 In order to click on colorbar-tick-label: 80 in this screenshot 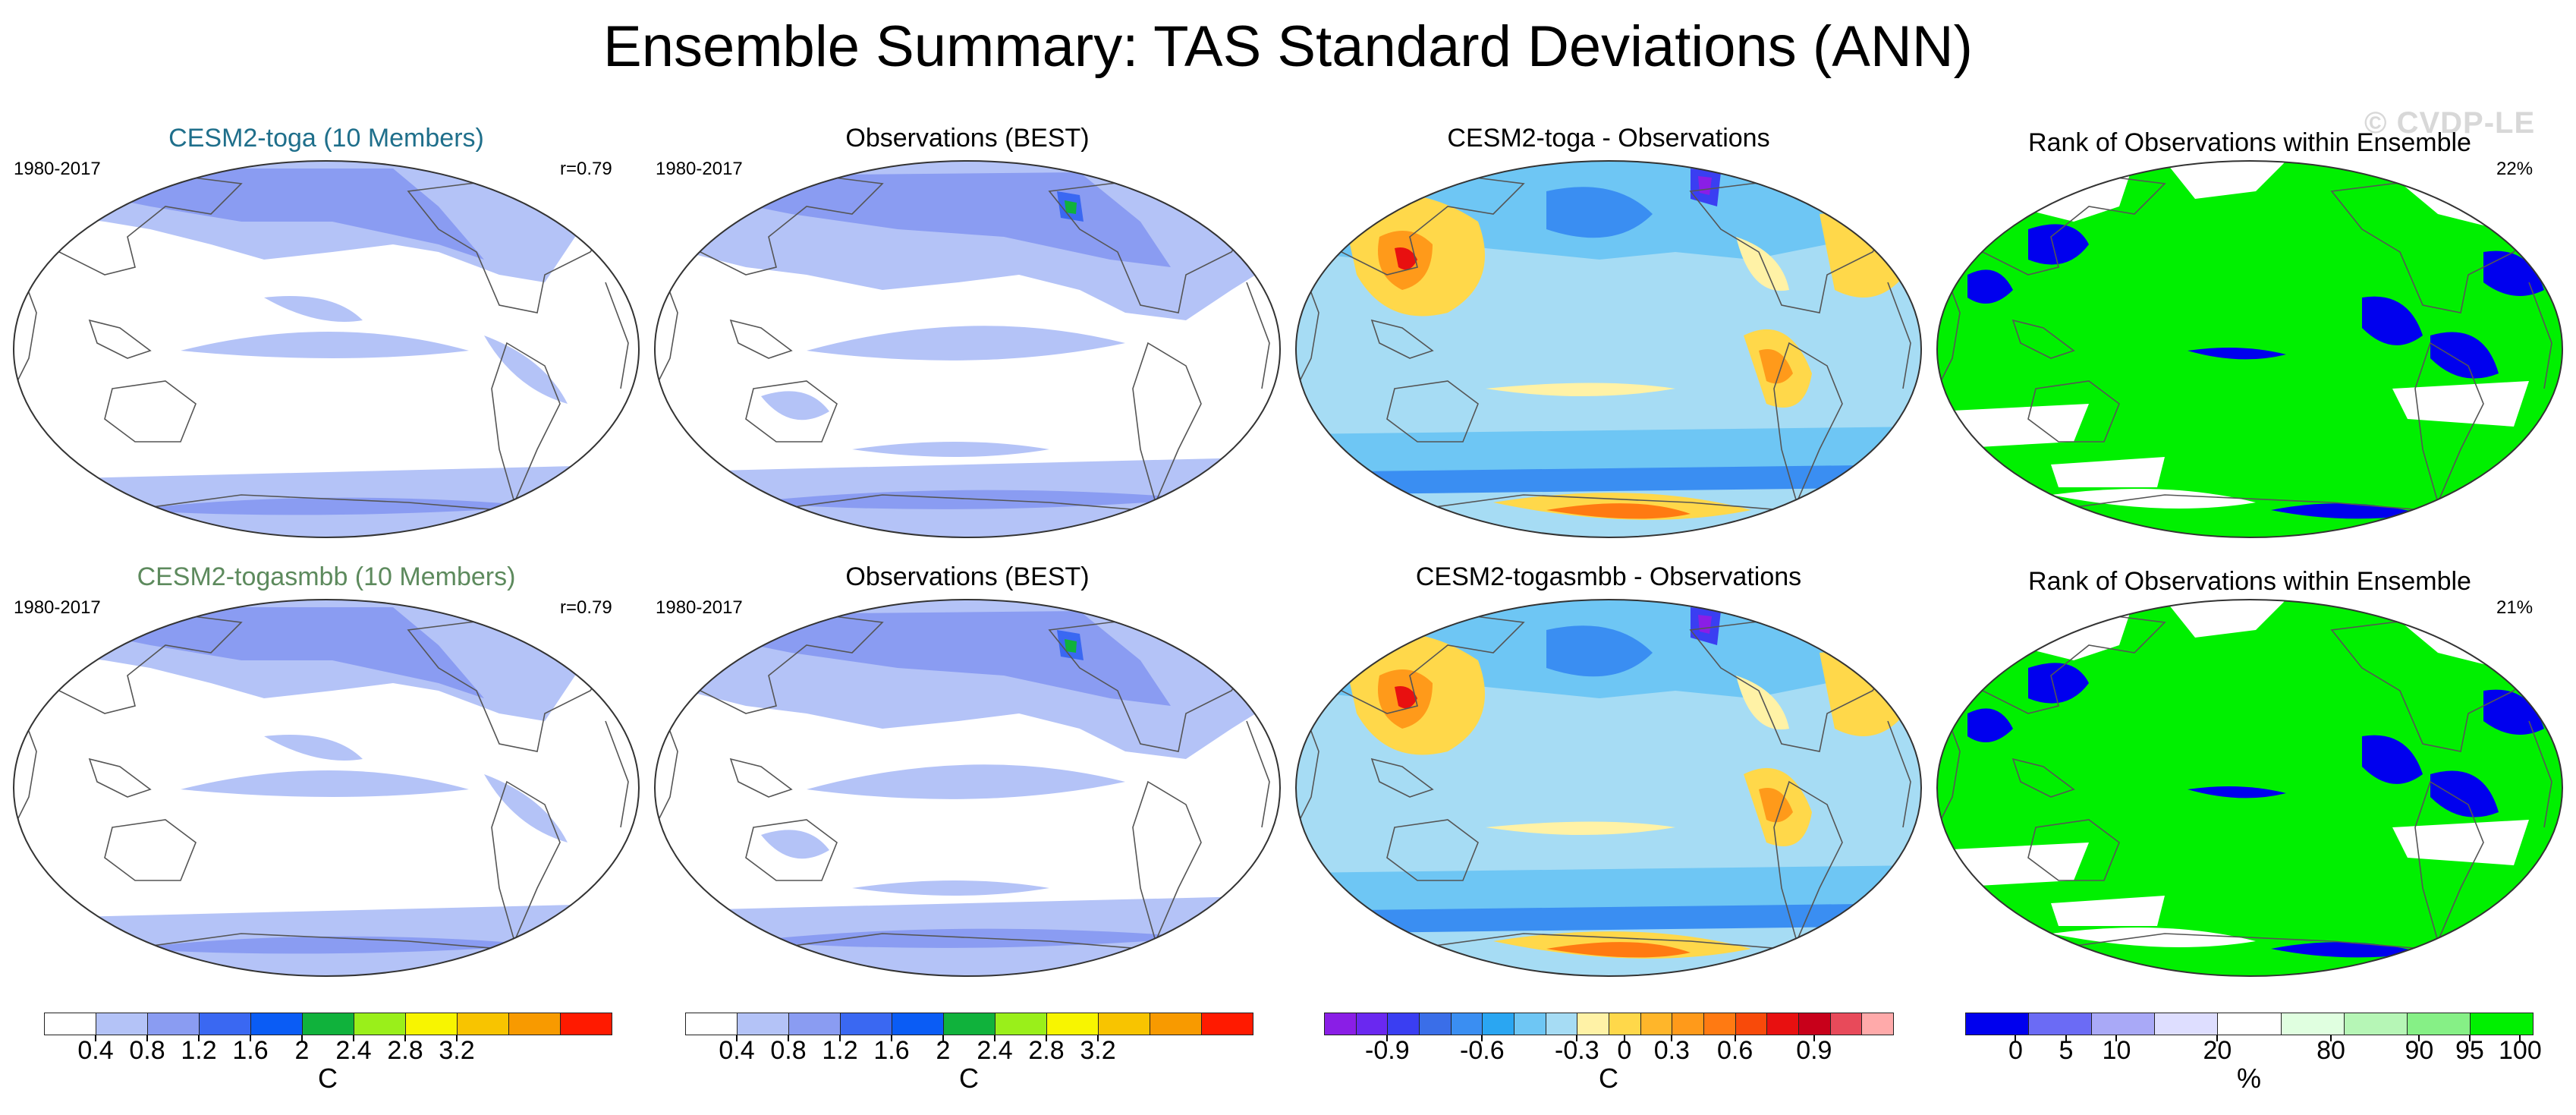, I will do `click(2331, 1050)`.